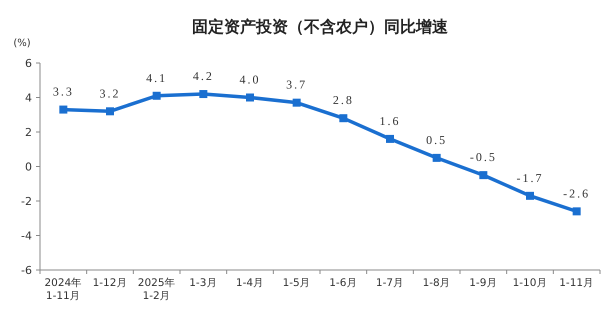 Image resolution: width=615 pixels, height=333 pixels. Describe the element at coordinates (436, 283) in the screenshot. I see `x-tick-label: 1-8月` at that location.